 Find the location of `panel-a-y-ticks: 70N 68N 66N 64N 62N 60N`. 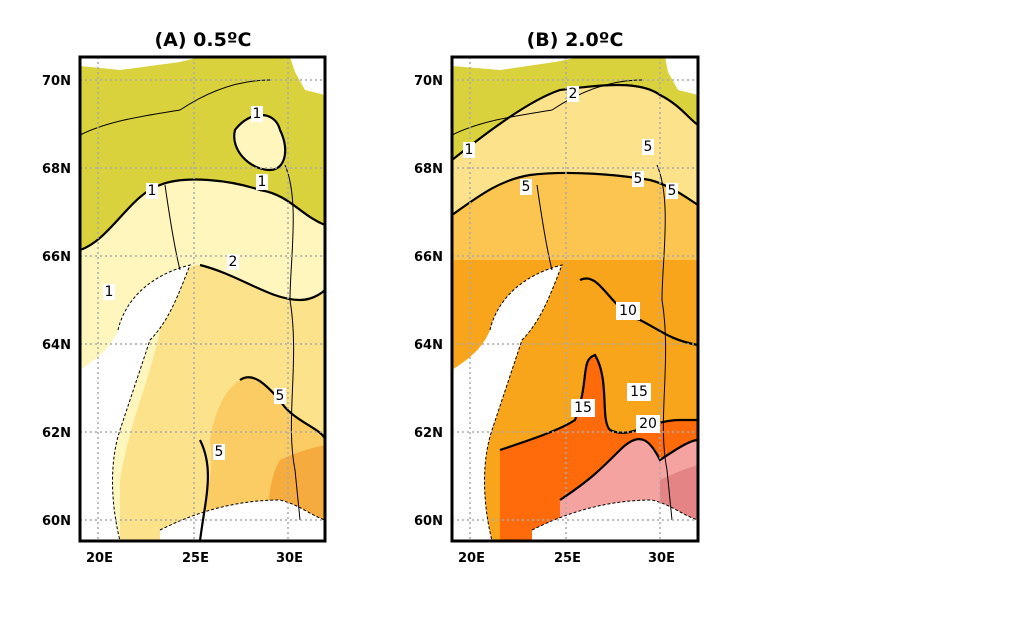

panel-a-y-ticks: 70N 68N 66N 64N 62N 60N is located at coordinates (56, 301).